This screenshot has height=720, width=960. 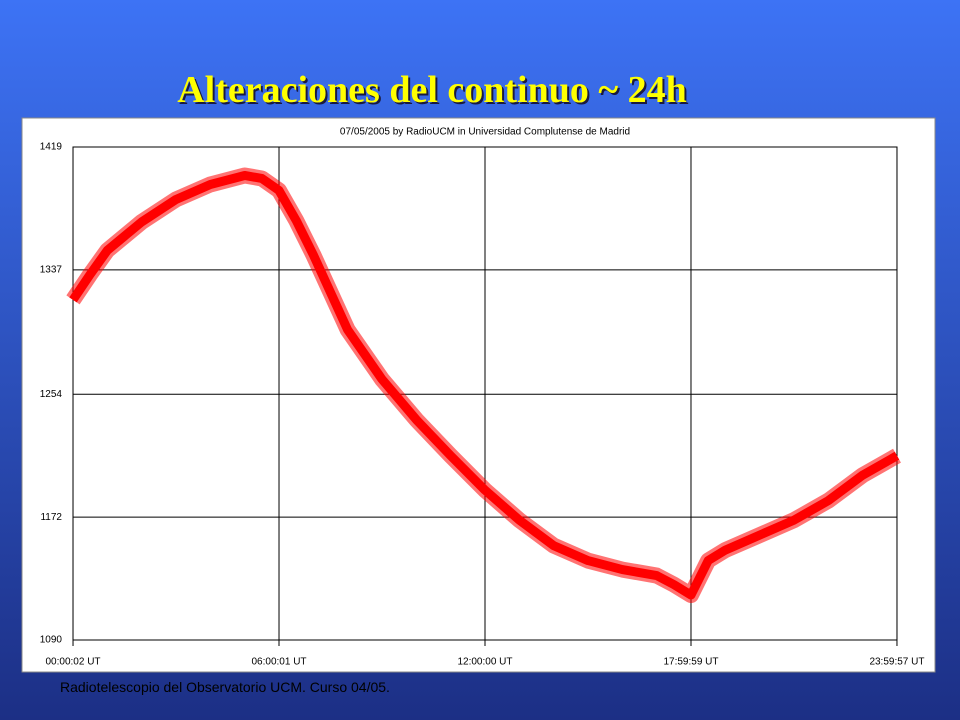 I want to click on title-shadow: Alteraciones del continuo ~ 24h, so click(x=434, y=92).